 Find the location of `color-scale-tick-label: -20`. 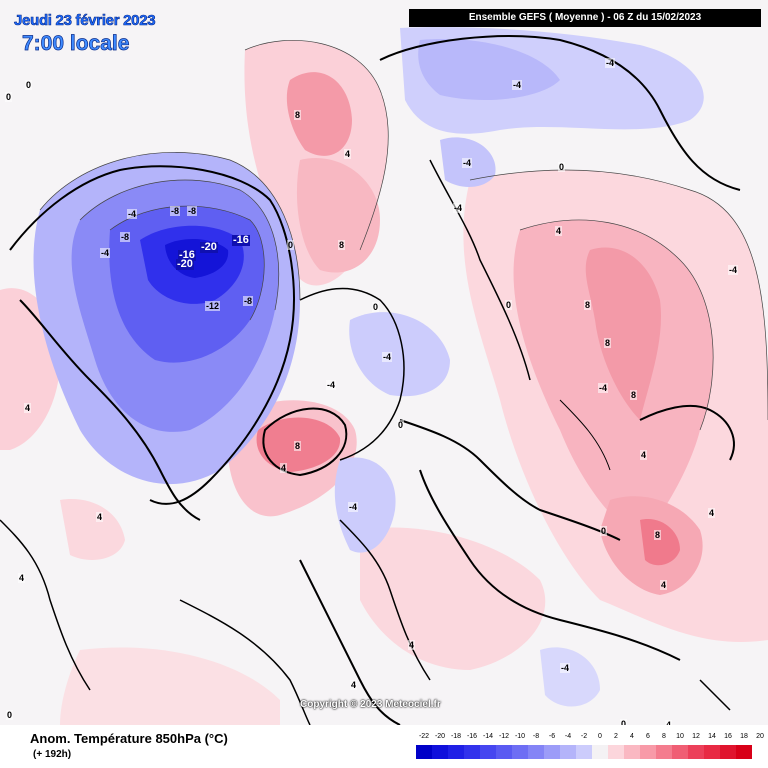

color-scale-tick-label: -20 is located at coordinates (440, 736).